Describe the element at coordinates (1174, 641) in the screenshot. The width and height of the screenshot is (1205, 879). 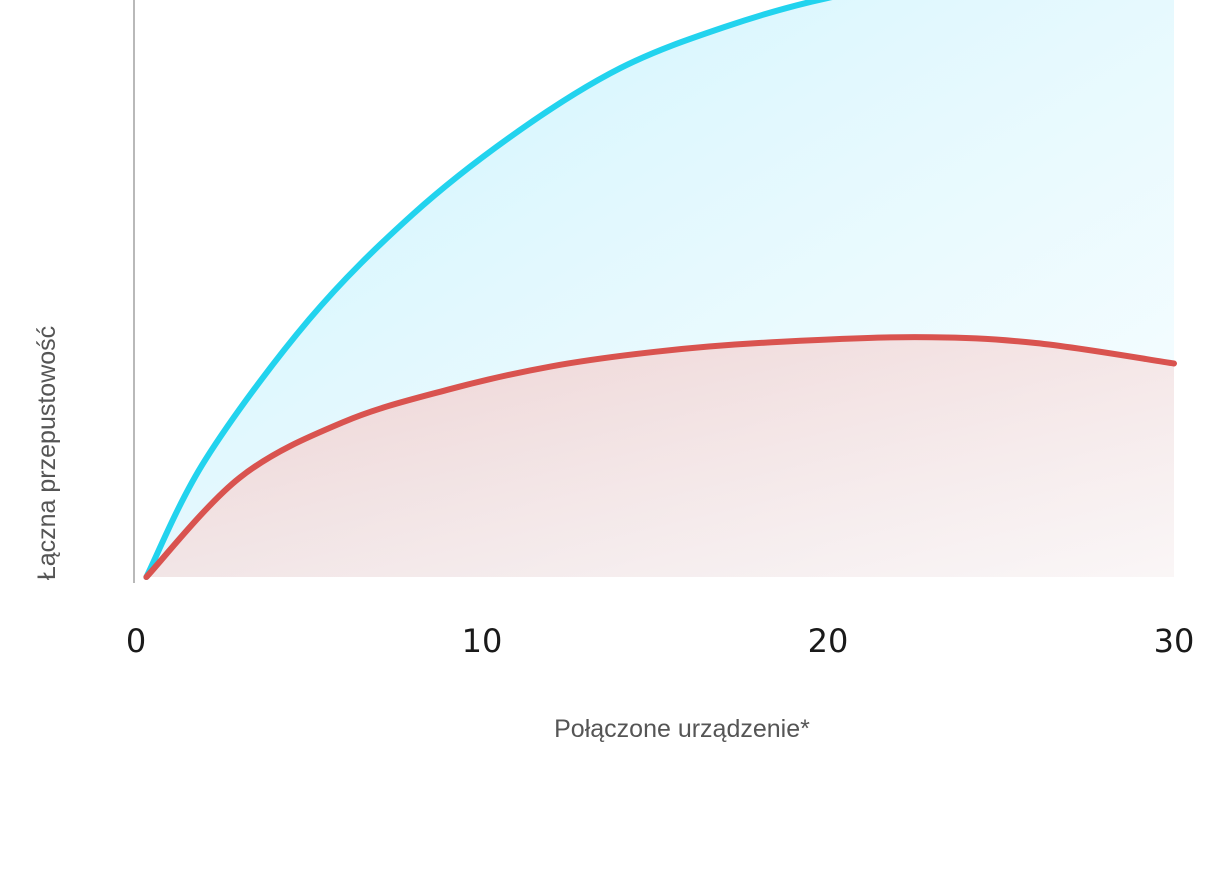
I see `x-tick-label: 30` at that location.